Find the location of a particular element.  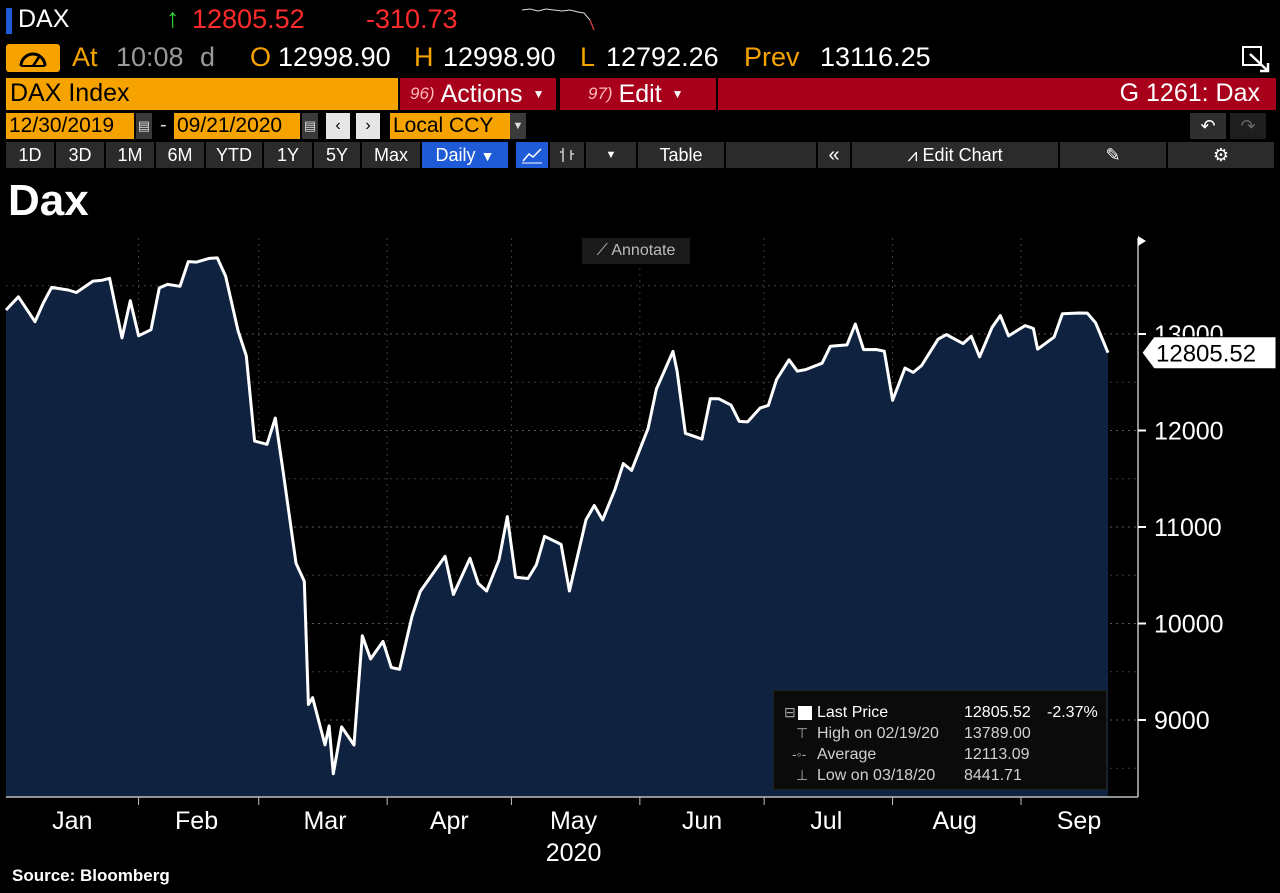

edit-label: Edit is located at coordinates (640, 93).